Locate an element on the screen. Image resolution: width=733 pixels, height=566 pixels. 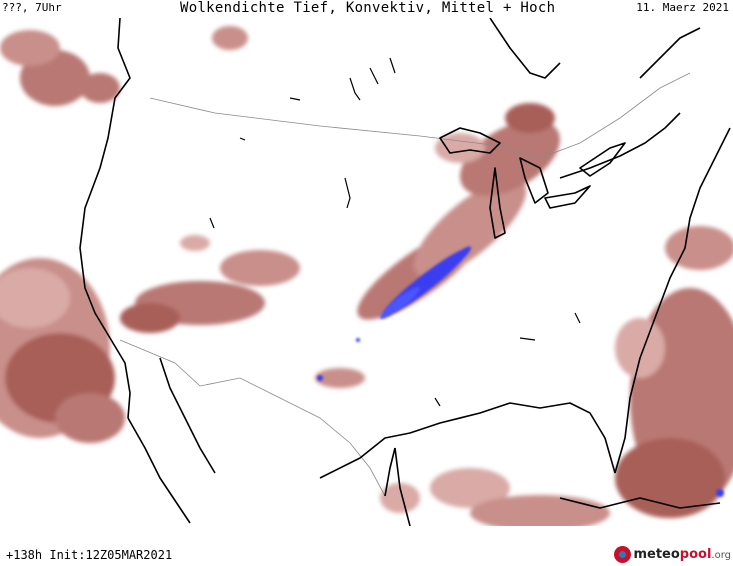
forecast-date: 11. Maerz 2021 is located at coordinates (682, 7).